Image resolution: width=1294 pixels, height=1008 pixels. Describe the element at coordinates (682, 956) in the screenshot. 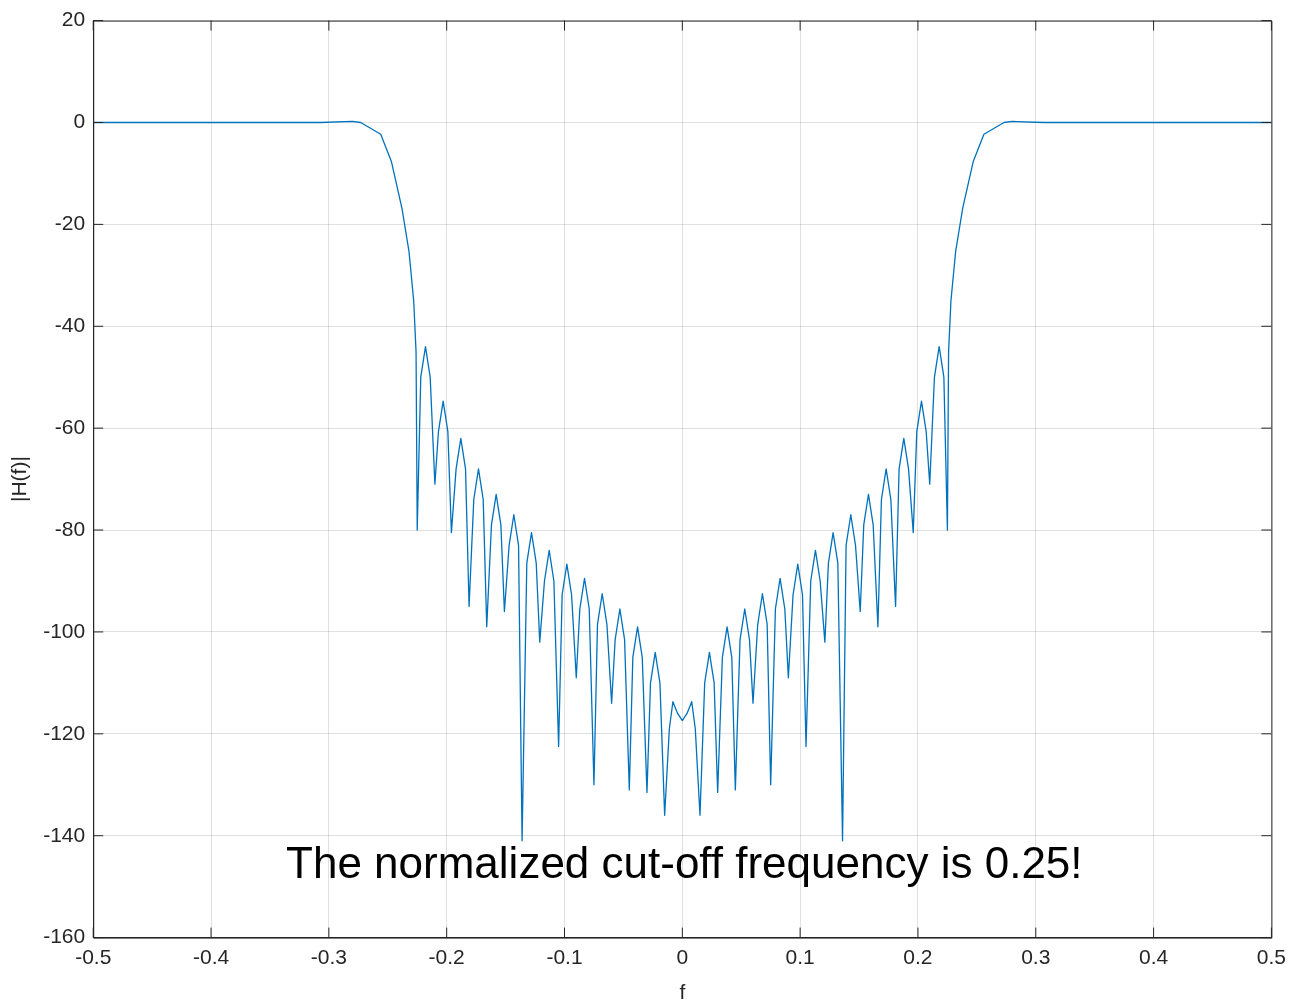

I see `x-tick-label: 0` at that location.